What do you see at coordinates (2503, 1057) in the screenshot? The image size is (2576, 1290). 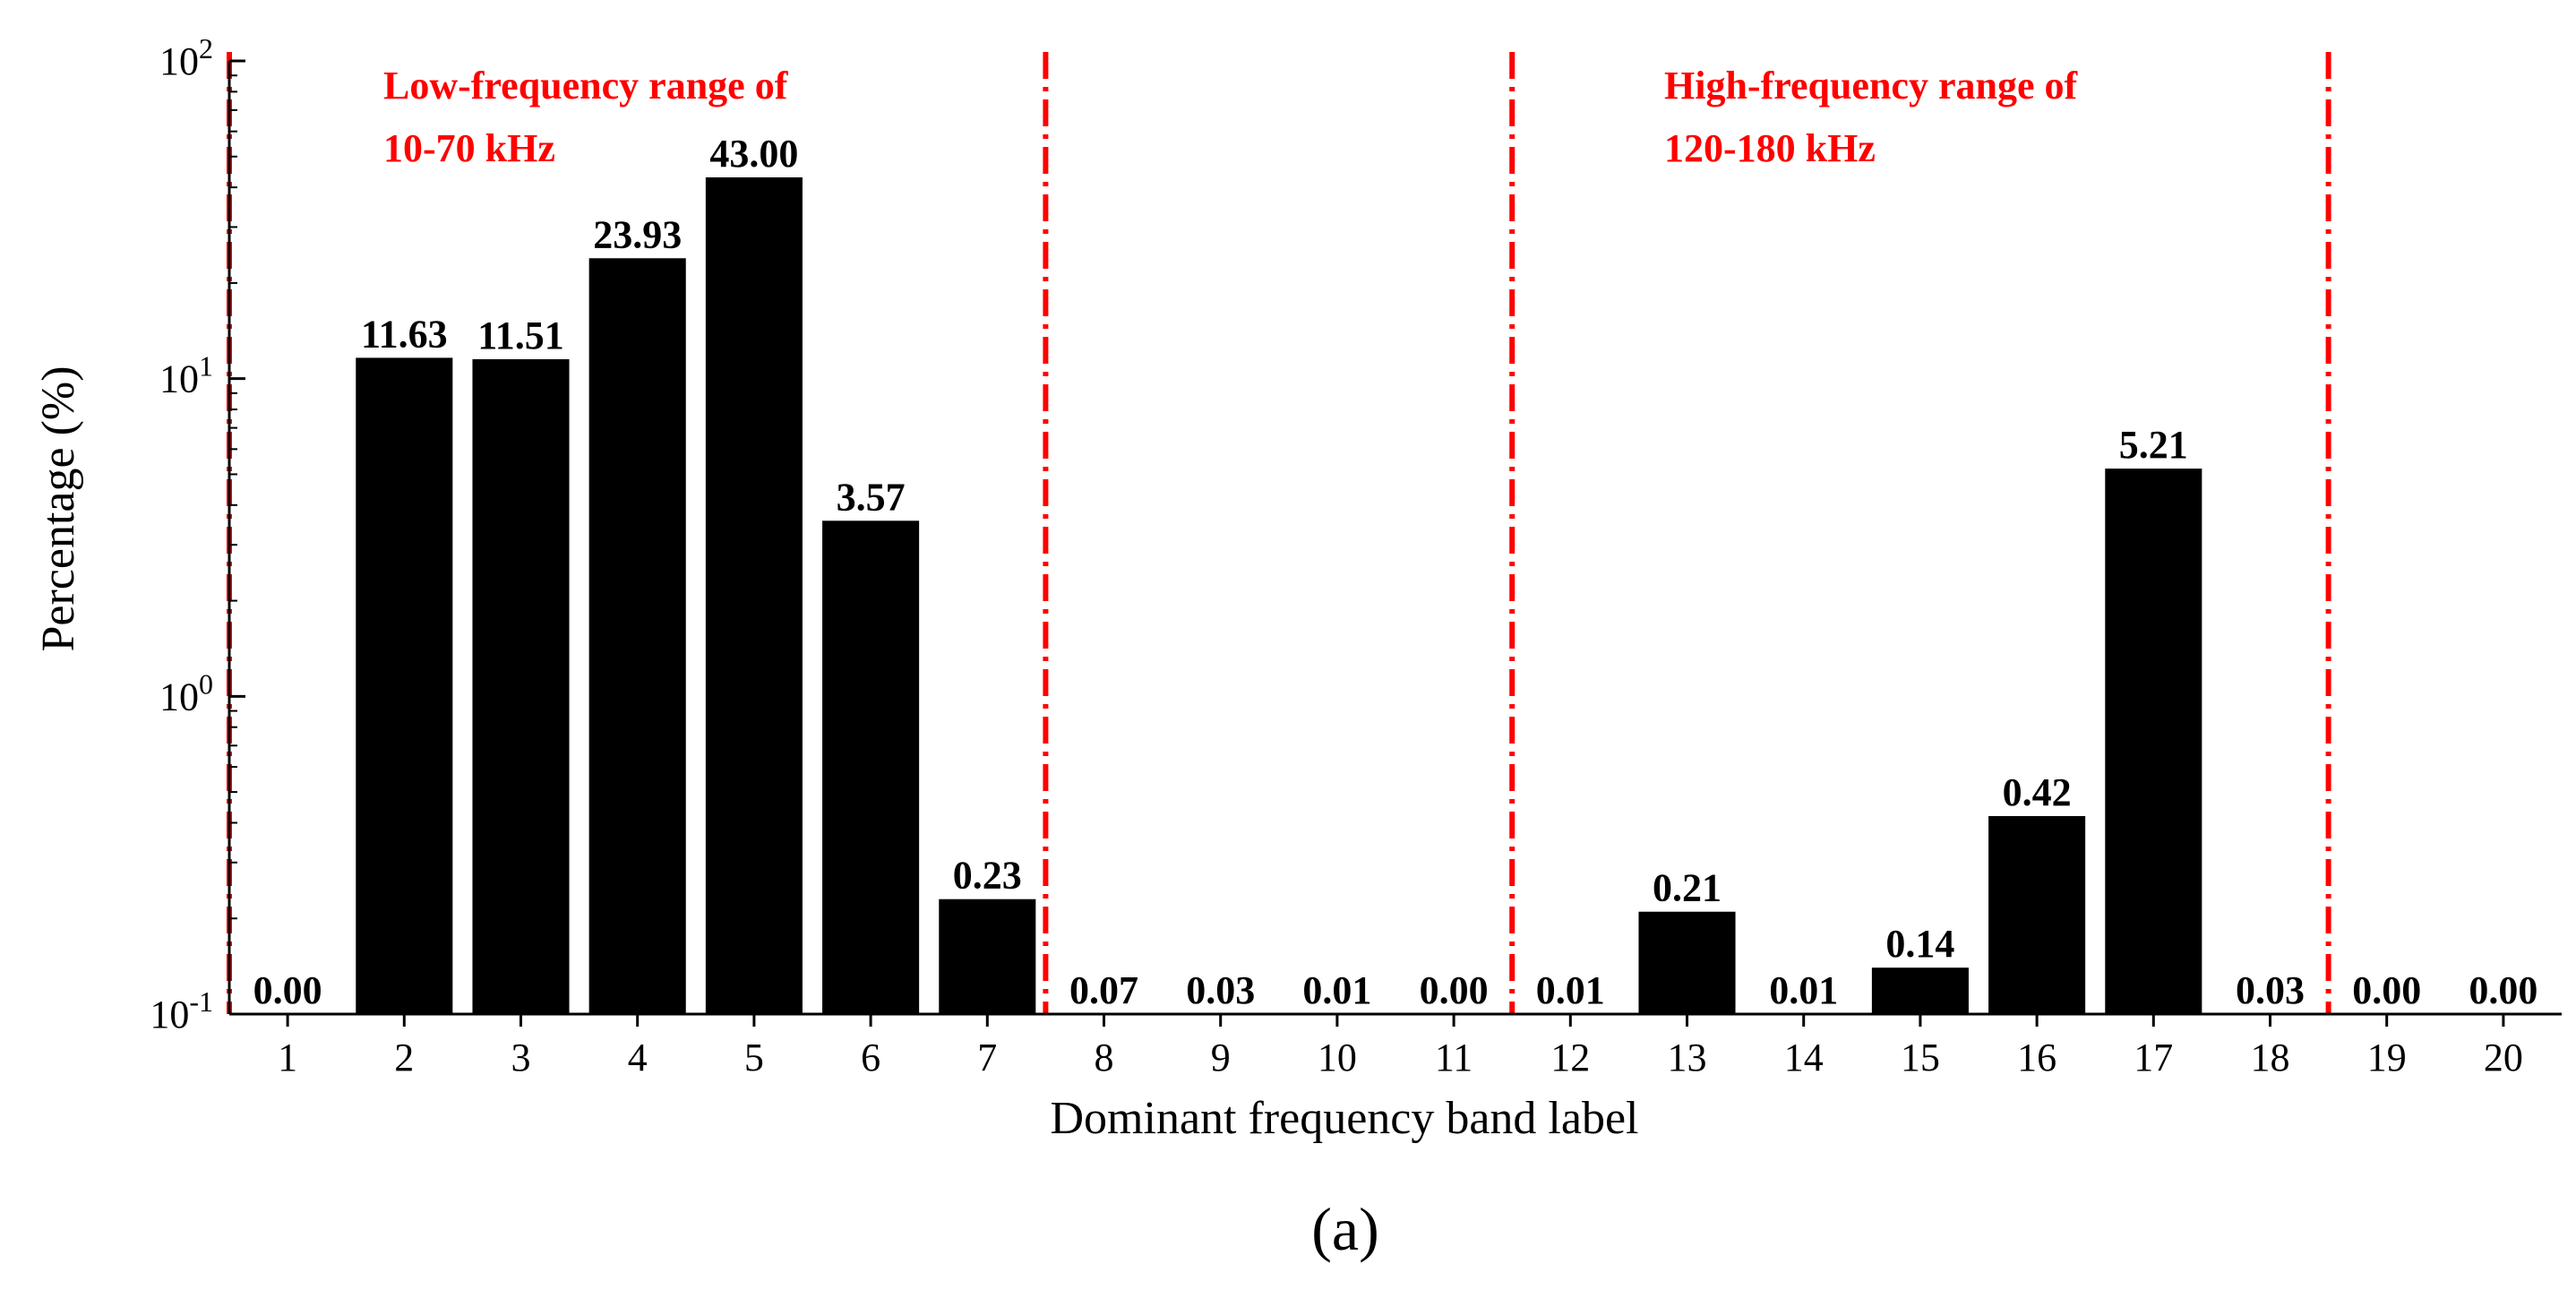 I see `x-tick-label-20: 20` at bounding box center [2503, 1057].